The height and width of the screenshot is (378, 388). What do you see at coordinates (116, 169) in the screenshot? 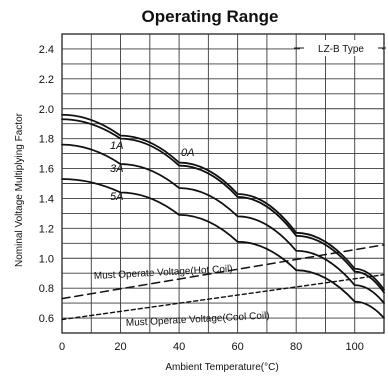
I see `series-label-2: 3A` at bounding box center [116, 169].